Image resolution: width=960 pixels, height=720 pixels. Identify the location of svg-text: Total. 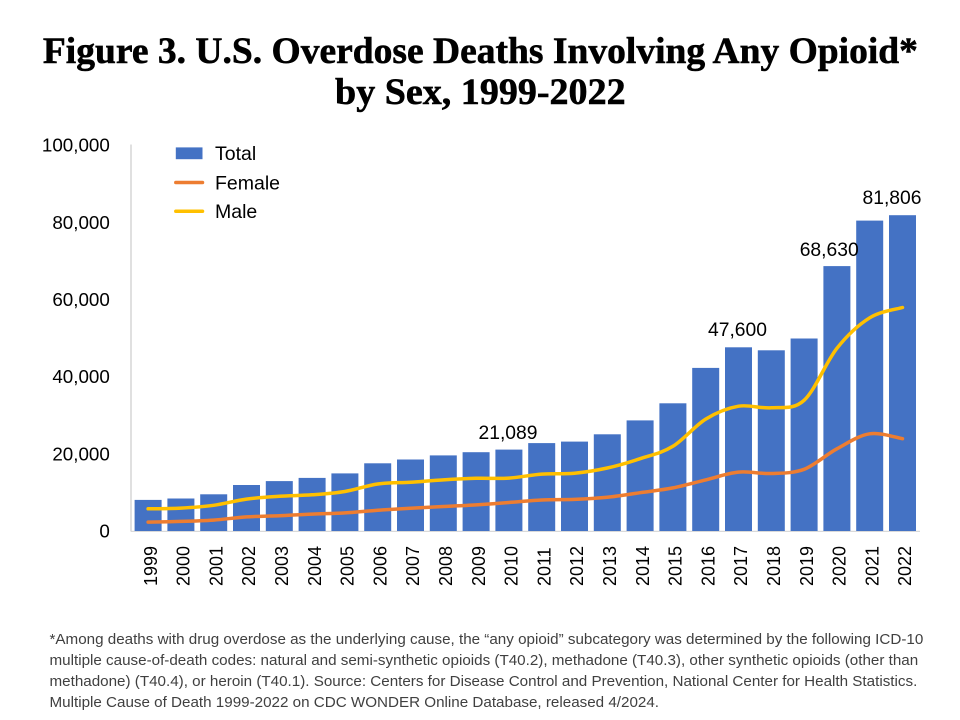
(235, 154).